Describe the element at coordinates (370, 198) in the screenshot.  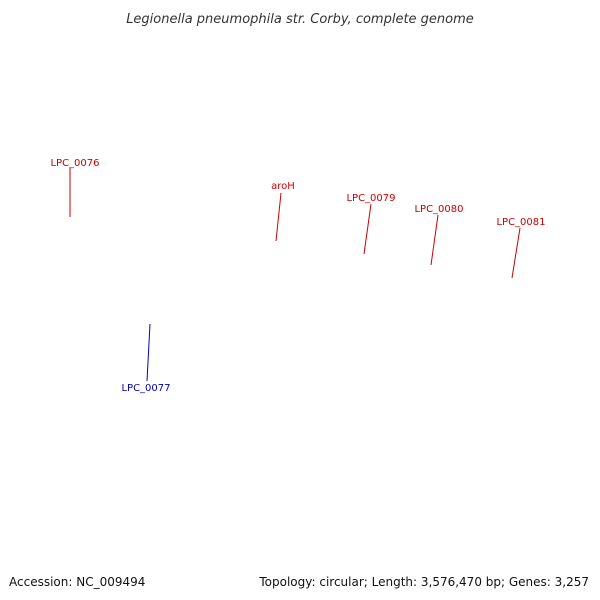
I see `feature-label: LPC_0079` at that location.